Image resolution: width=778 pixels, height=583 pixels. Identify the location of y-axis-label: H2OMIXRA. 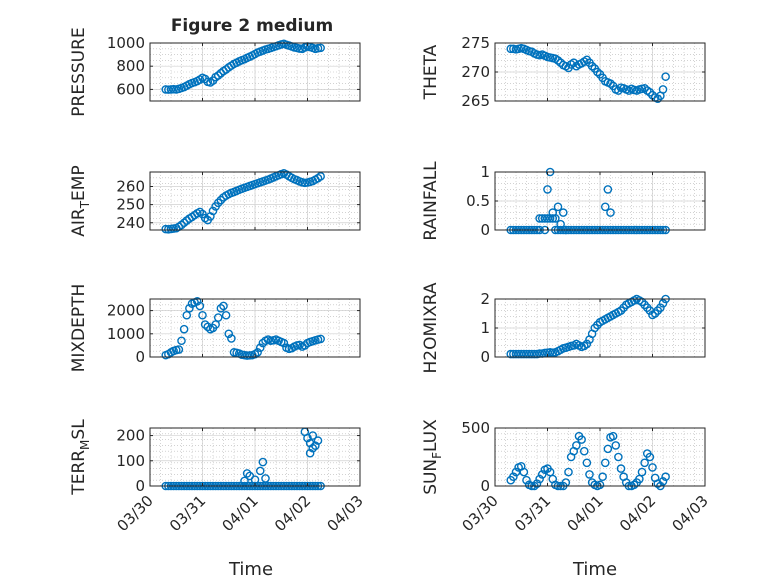
(431, 327).